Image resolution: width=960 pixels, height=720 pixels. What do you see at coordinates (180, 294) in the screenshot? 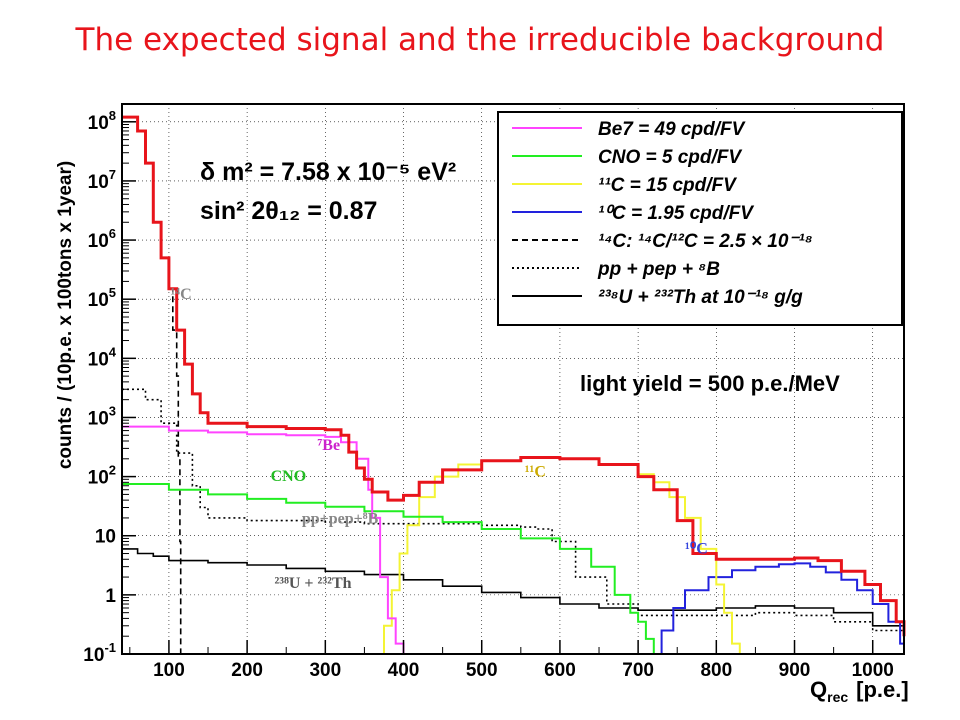
I see `curve-annotation: ¹⁴C` at bounding box center [180, 294].